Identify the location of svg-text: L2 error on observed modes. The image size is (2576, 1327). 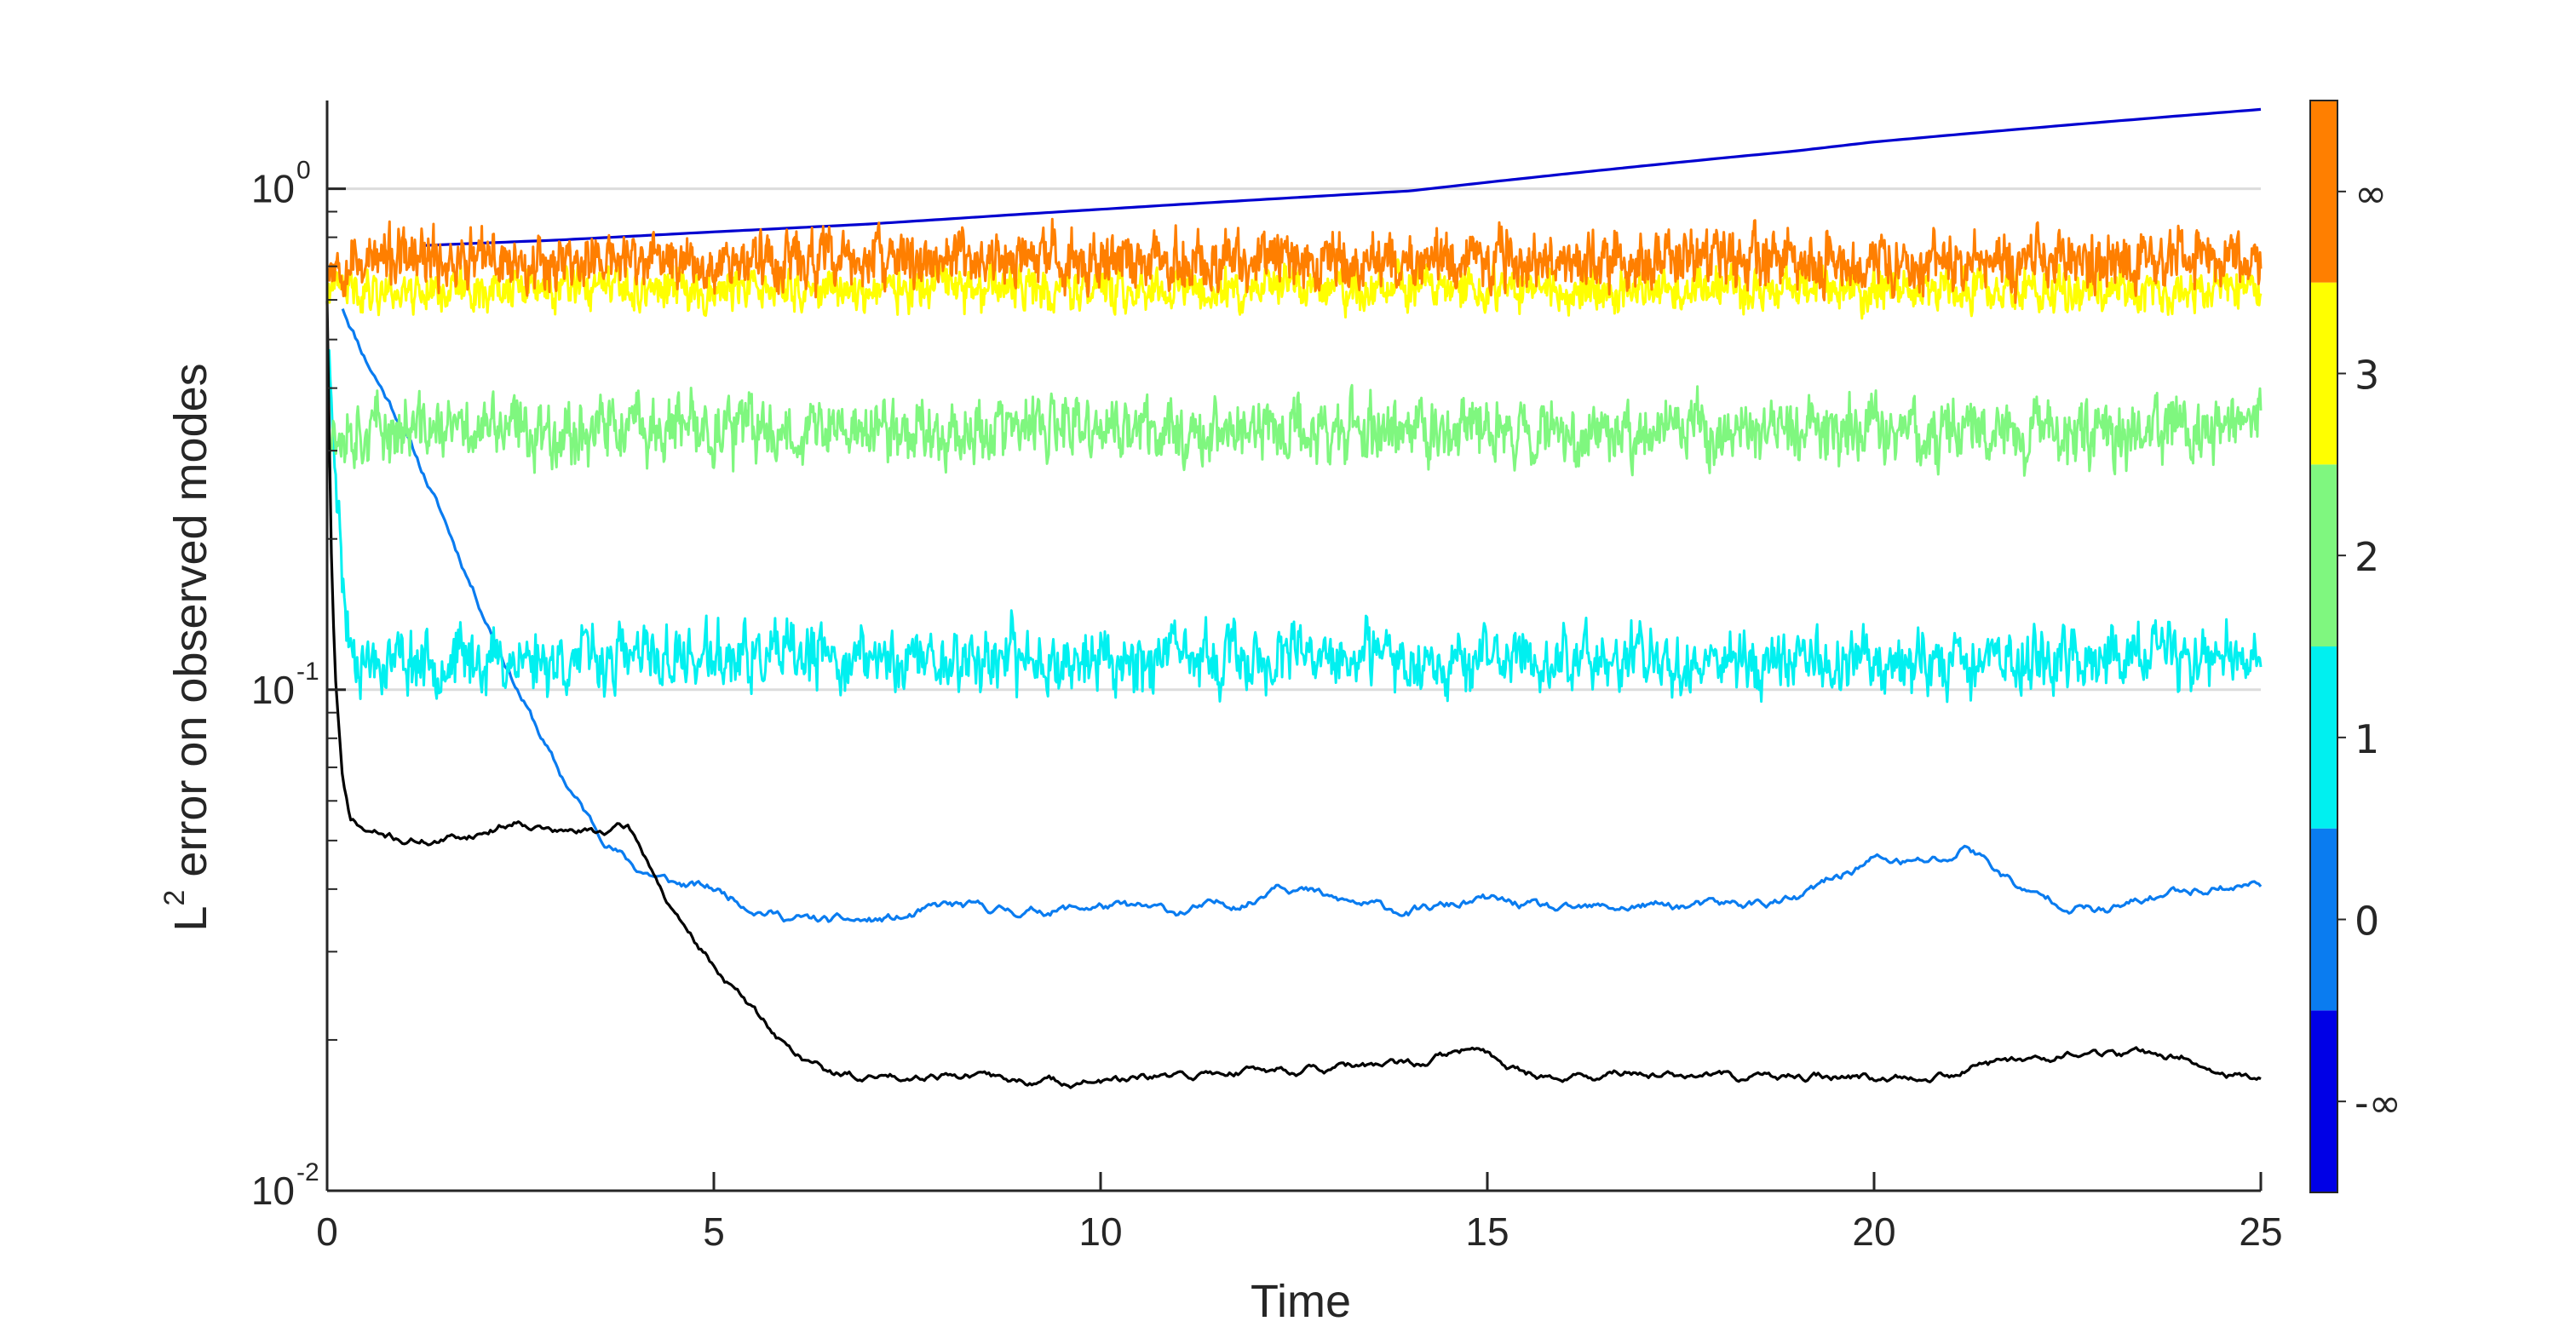
(187, 647).